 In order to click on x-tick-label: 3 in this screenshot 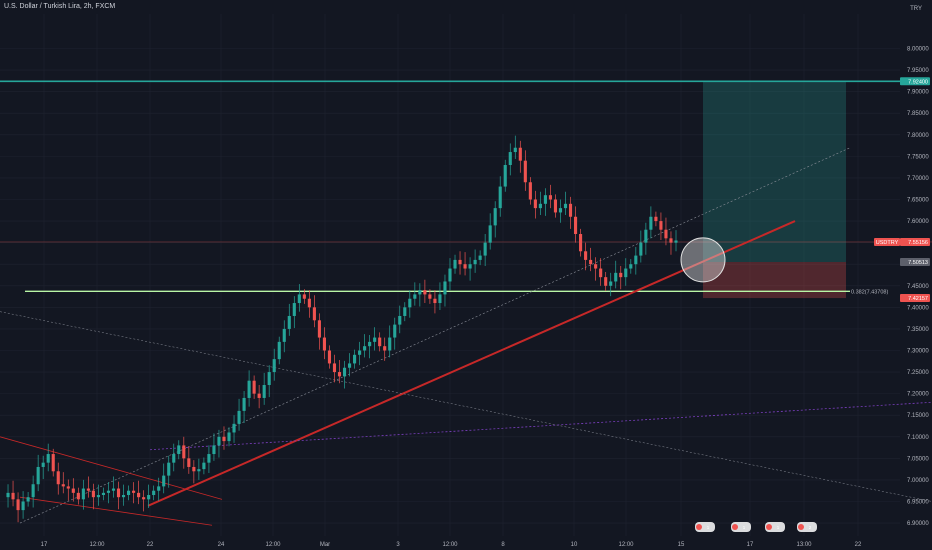, I will do `click(398, 545)`.